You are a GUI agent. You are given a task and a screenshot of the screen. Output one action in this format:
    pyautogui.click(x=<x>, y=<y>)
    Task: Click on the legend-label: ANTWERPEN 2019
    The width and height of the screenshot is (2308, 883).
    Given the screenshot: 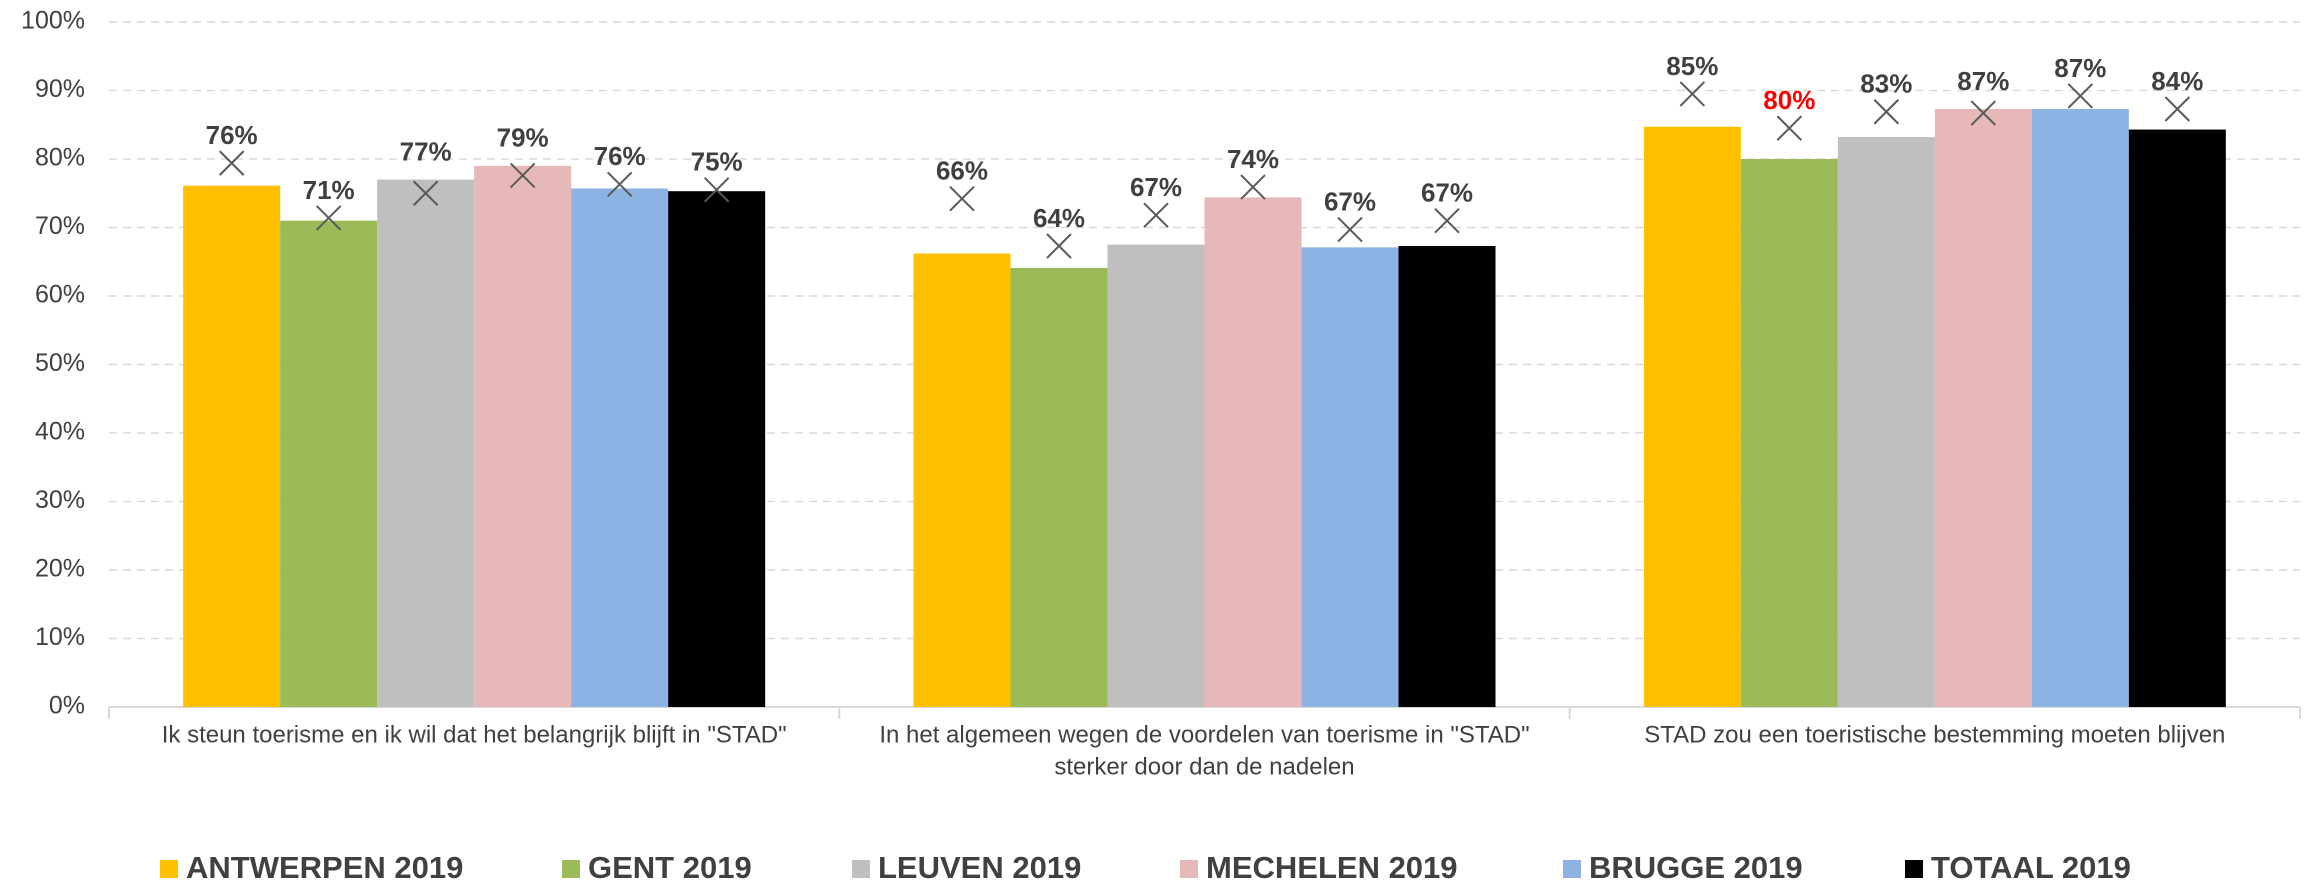 What is the action you would take?
    pyautogui.click(x=324, y=866)
    